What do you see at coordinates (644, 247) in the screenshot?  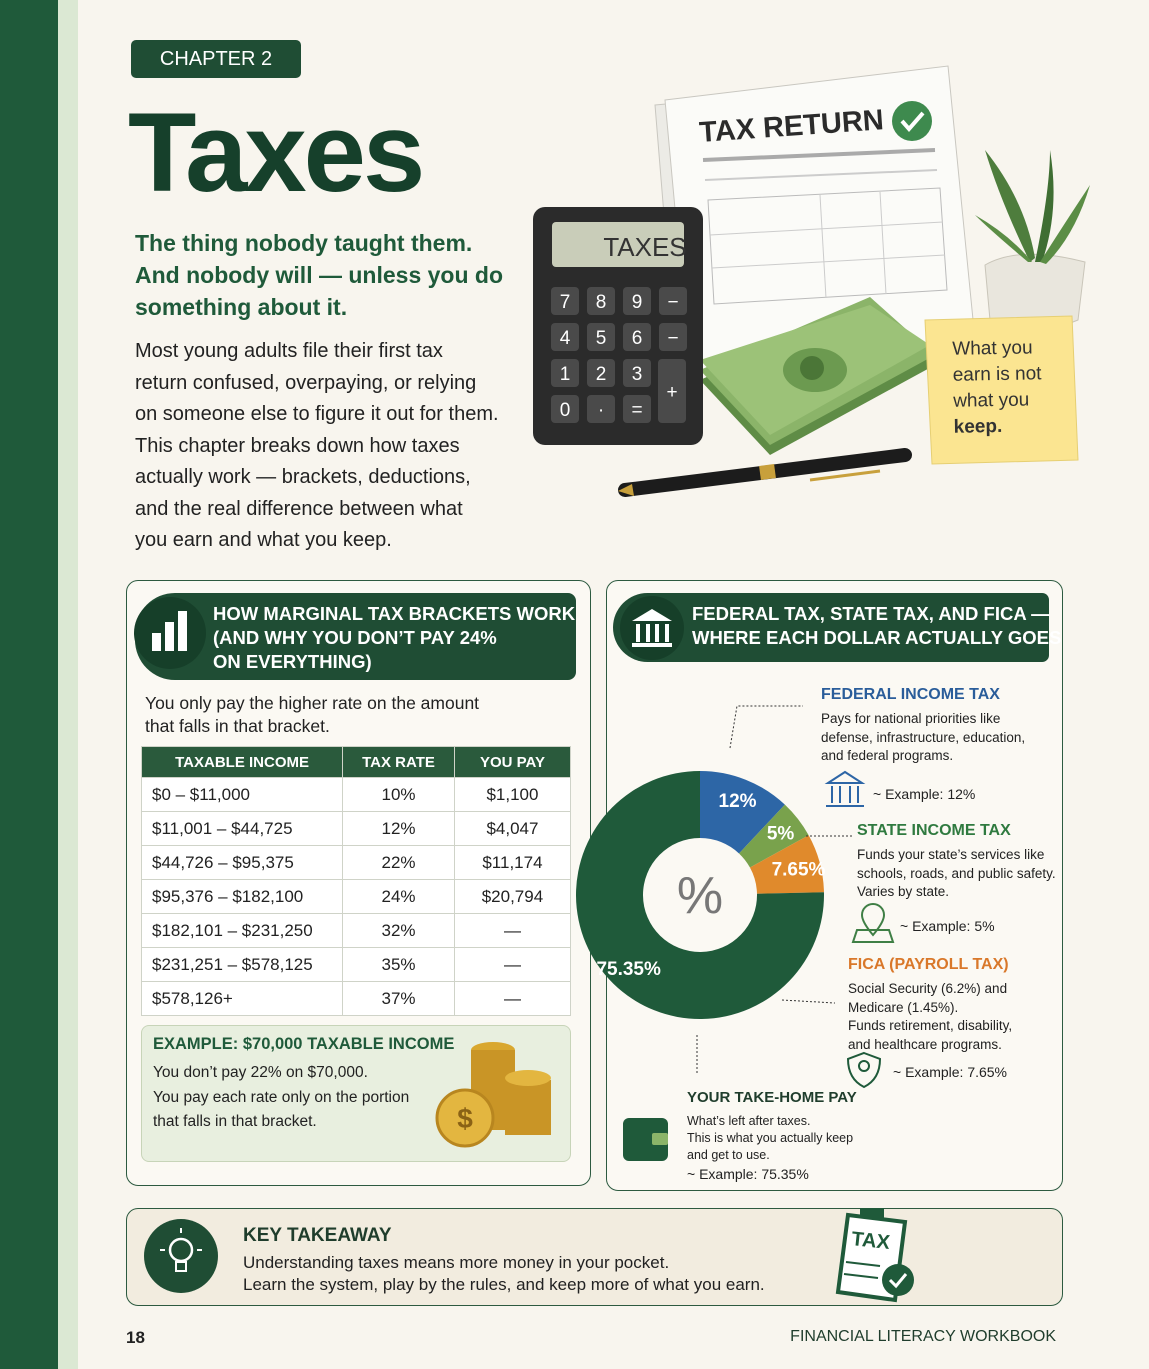 I see `calculator-display: TAXES` at bounding box center [644, 247].